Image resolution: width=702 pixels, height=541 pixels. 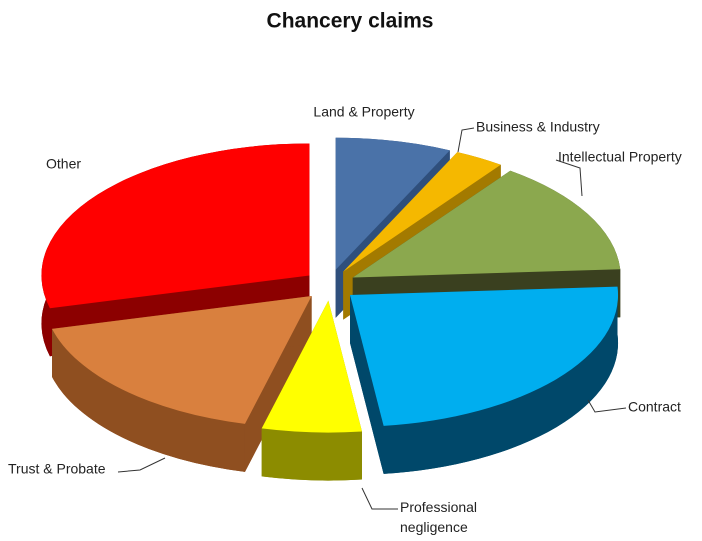 What do you see at coordinates (438, 517) in the screenshot?
I see `slice-label: Professional negligence` at bounding box center [438, 517].